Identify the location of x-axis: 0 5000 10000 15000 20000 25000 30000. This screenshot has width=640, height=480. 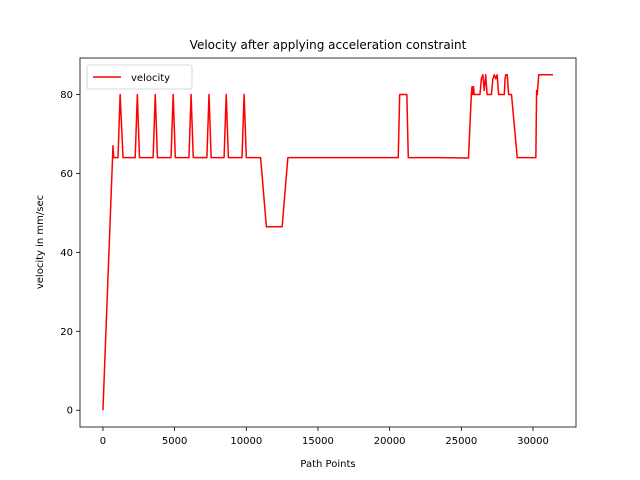
(324, 437).